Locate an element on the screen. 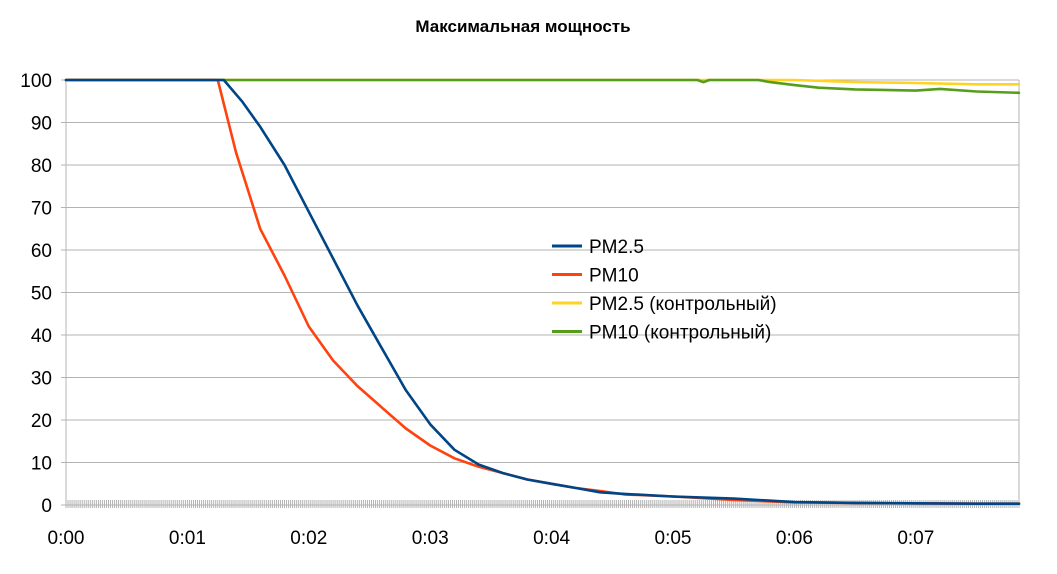 Image resolution: width=1057 pixels, height=574 pixels. y-tick-label: 90 is located at coordinates (41, 124).